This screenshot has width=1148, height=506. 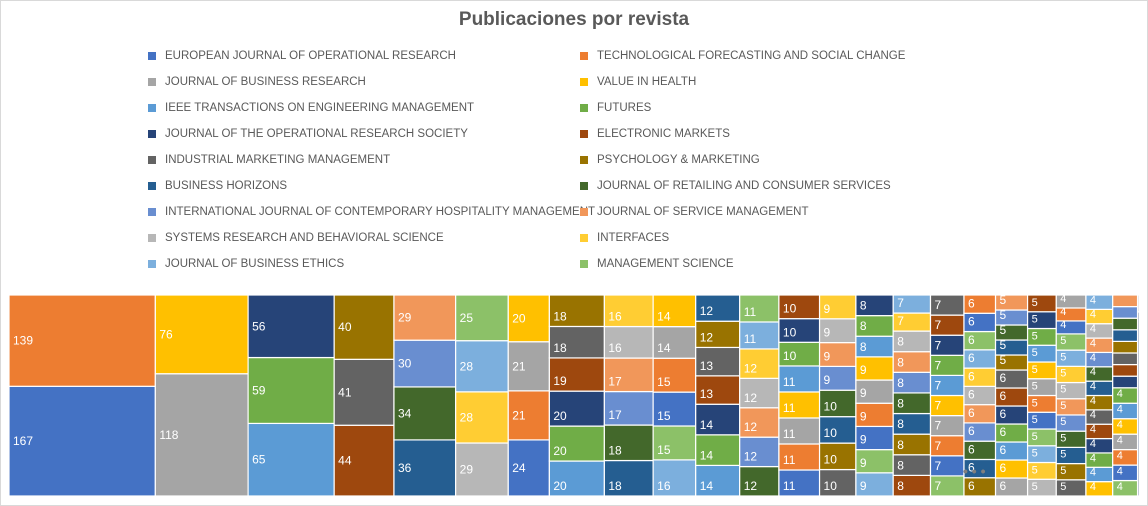 I want to click on legend-item: JOURNAL OF BUSINESS ETHICS, so click(x=246, y=264).